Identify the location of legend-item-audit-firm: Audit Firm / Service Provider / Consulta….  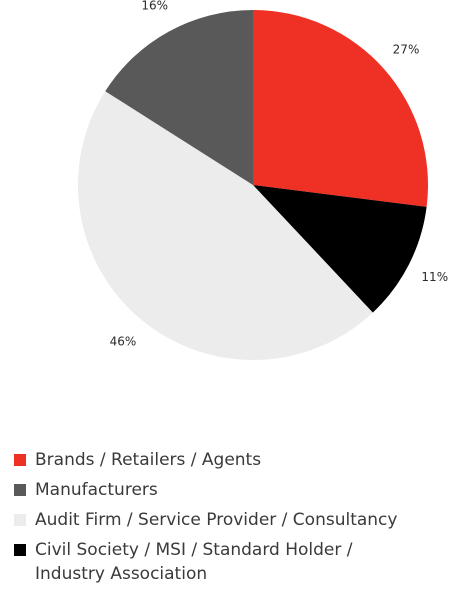
(229, 520).